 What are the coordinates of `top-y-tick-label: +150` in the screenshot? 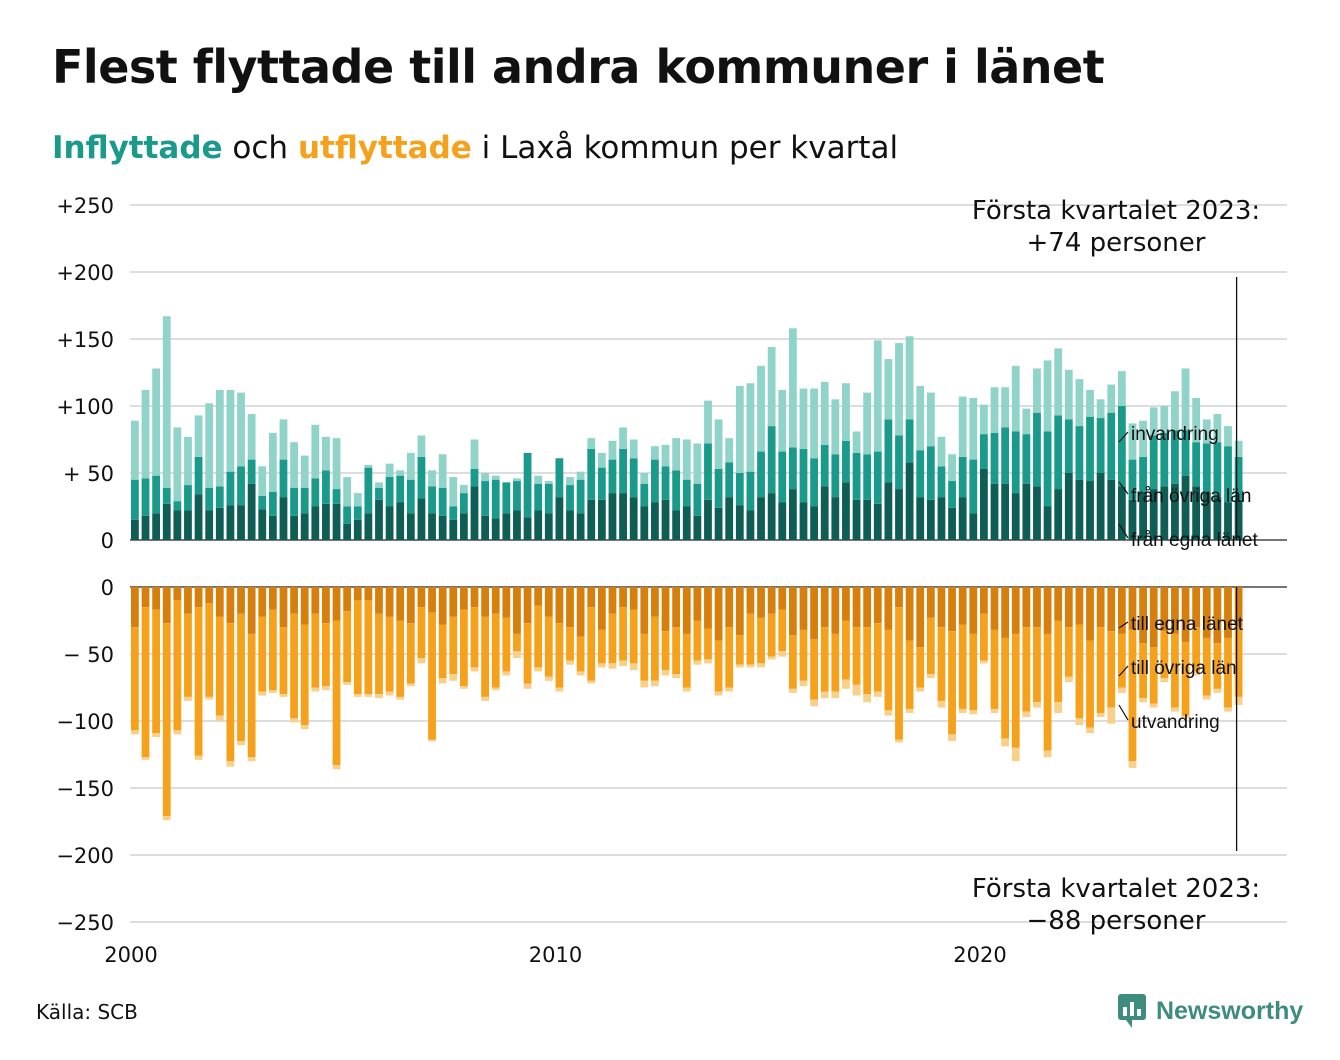 It's located at (85, 340).